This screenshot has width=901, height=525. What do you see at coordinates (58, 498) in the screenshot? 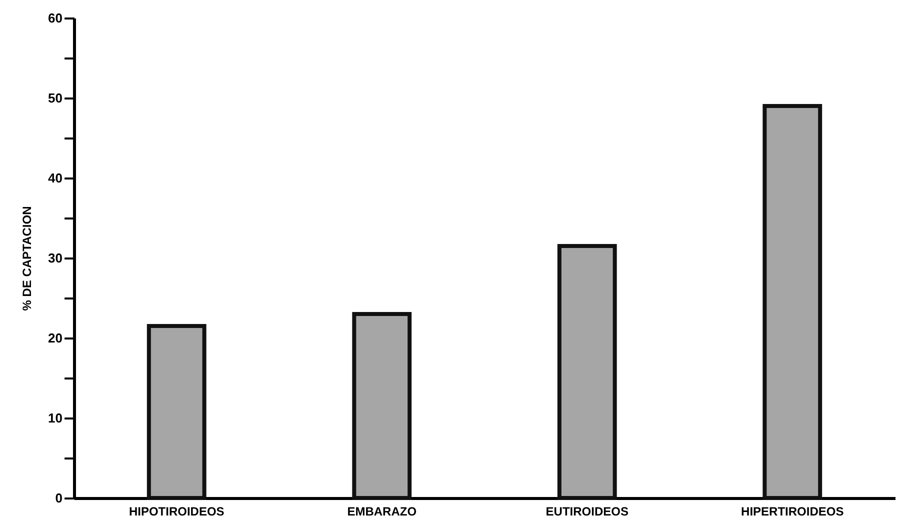
I see `y-tick-label: 0` at bounding box center [58, 498].